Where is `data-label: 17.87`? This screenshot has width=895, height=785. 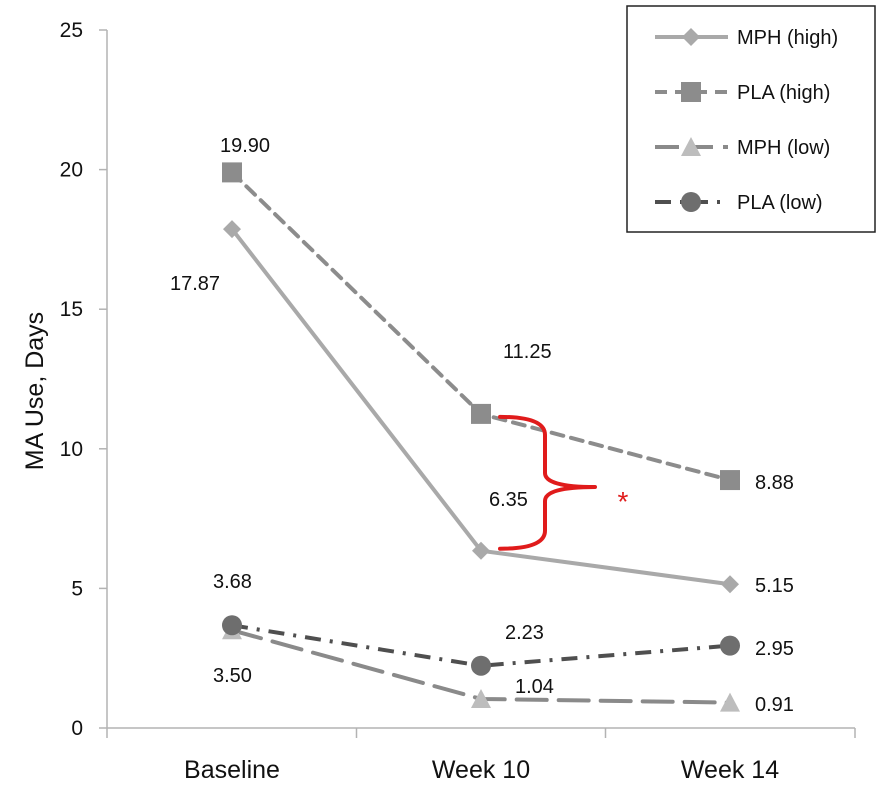
data-label: 17.87 is located at coordinates (195, 284).